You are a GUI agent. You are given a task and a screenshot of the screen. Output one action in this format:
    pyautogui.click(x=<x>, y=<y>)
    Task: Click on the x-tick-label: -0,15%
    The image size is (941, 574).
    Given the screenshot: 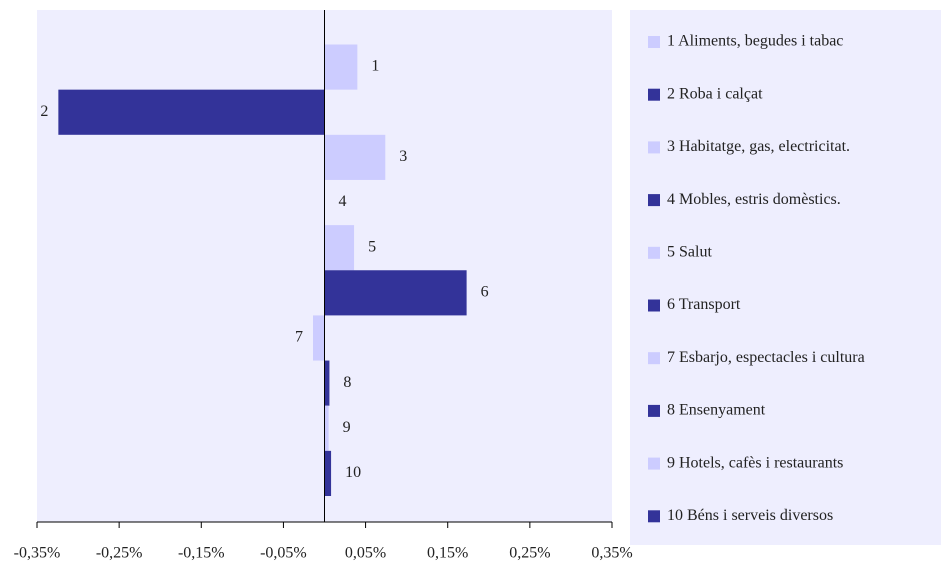 What is the action you would take?
    pyautogui.click(x=201, y=553)
    